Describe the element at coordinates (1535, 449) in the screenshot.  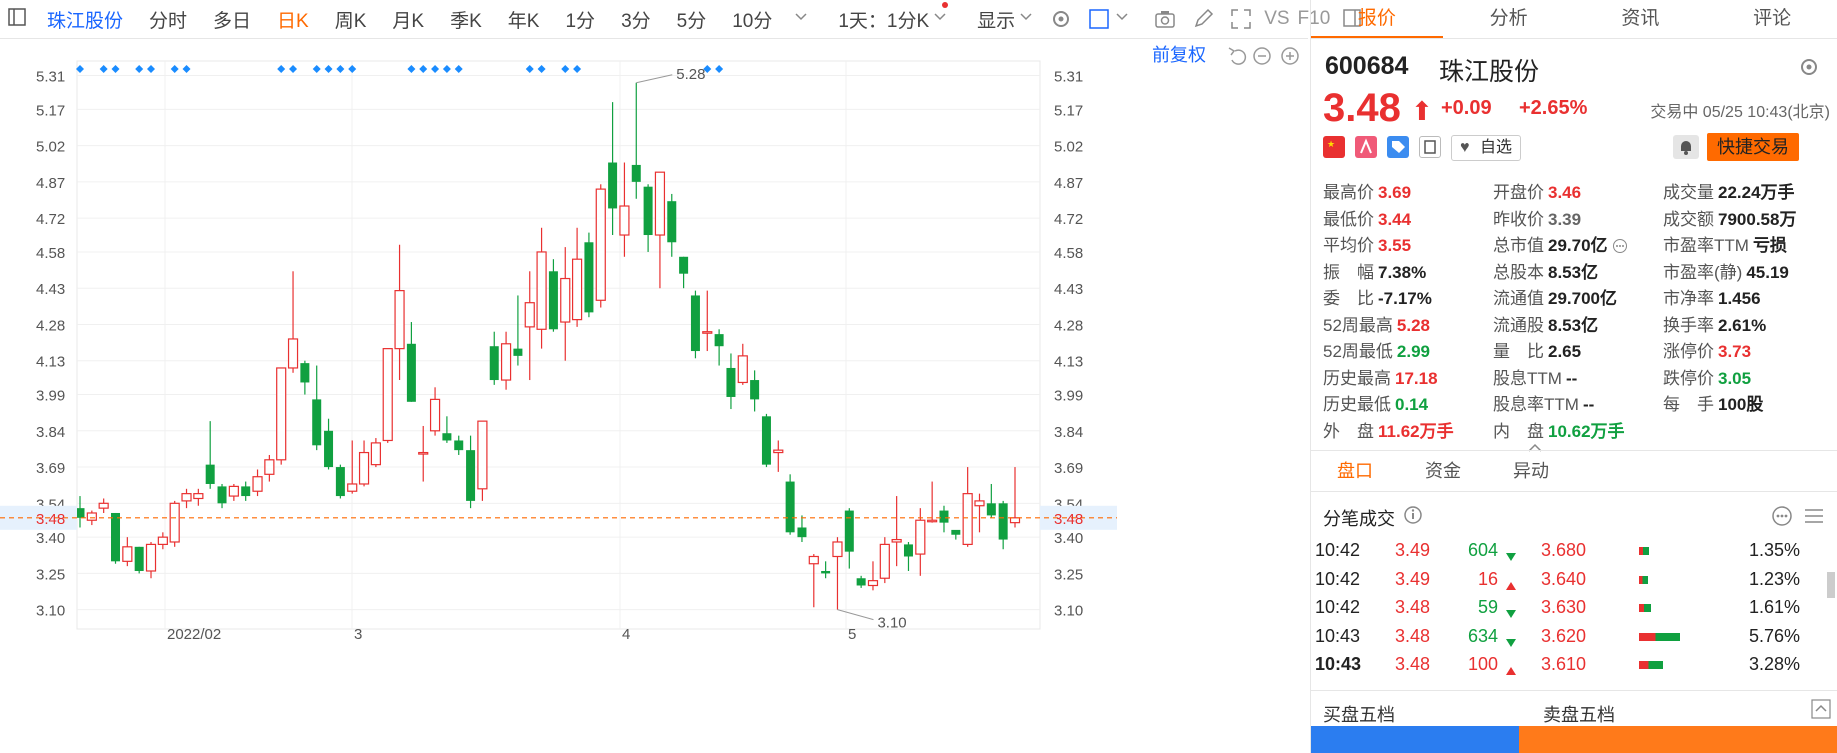
I see `collapse-chevron-icon` at that location.